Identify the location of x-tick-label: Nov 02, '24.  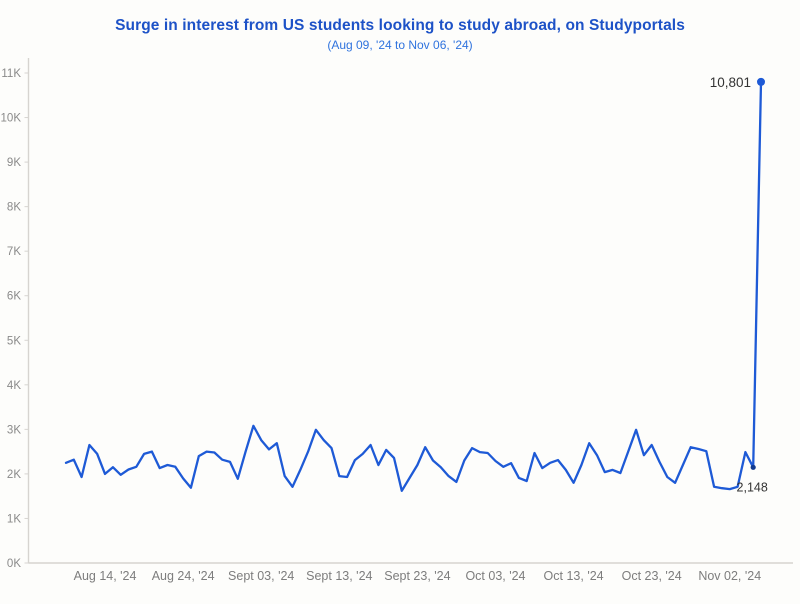
(729, 576).